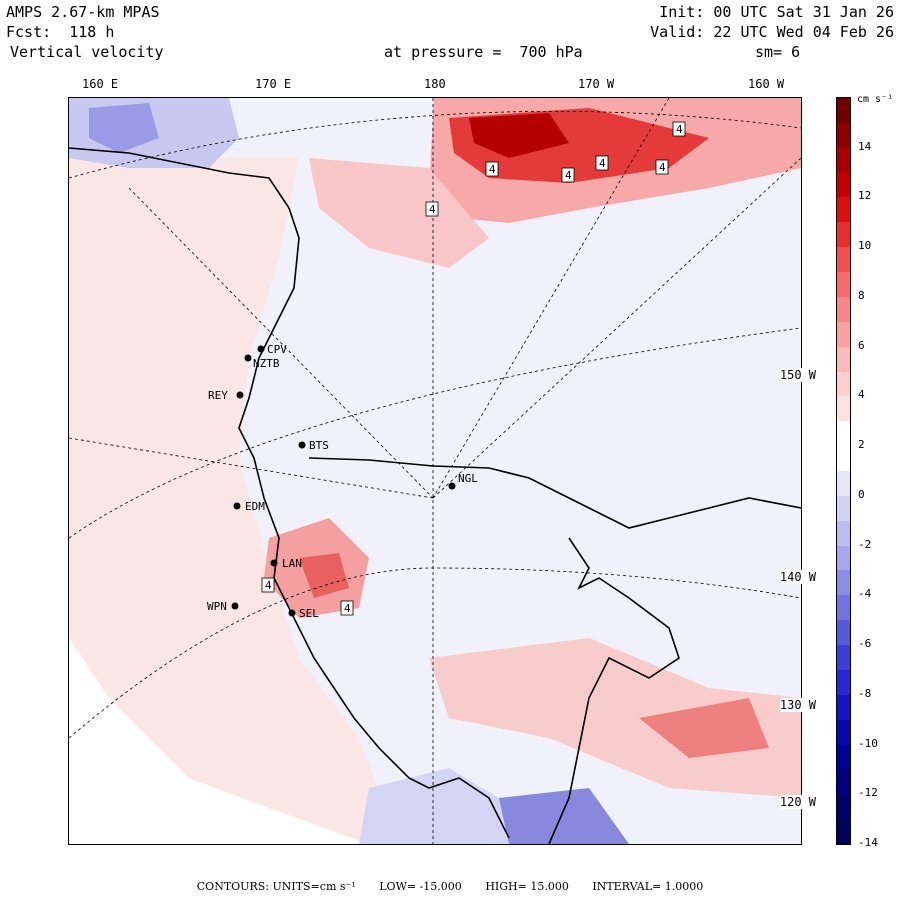  What do you see at coordinates (124, 128) in the screenshot?
I see `negative-core-nw` at bounding box center [124, 128].